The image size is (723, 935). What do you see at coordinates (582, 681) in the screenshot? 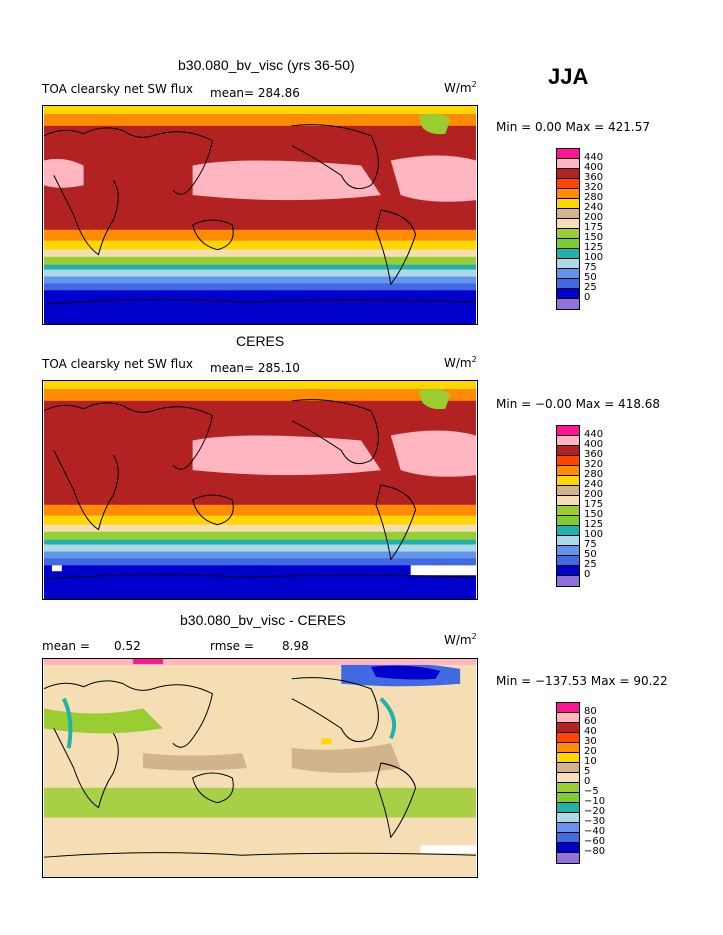
I see `panel-3-minmax: Min = −137.53 Max = 90.22` at bounding box center [582, 681].